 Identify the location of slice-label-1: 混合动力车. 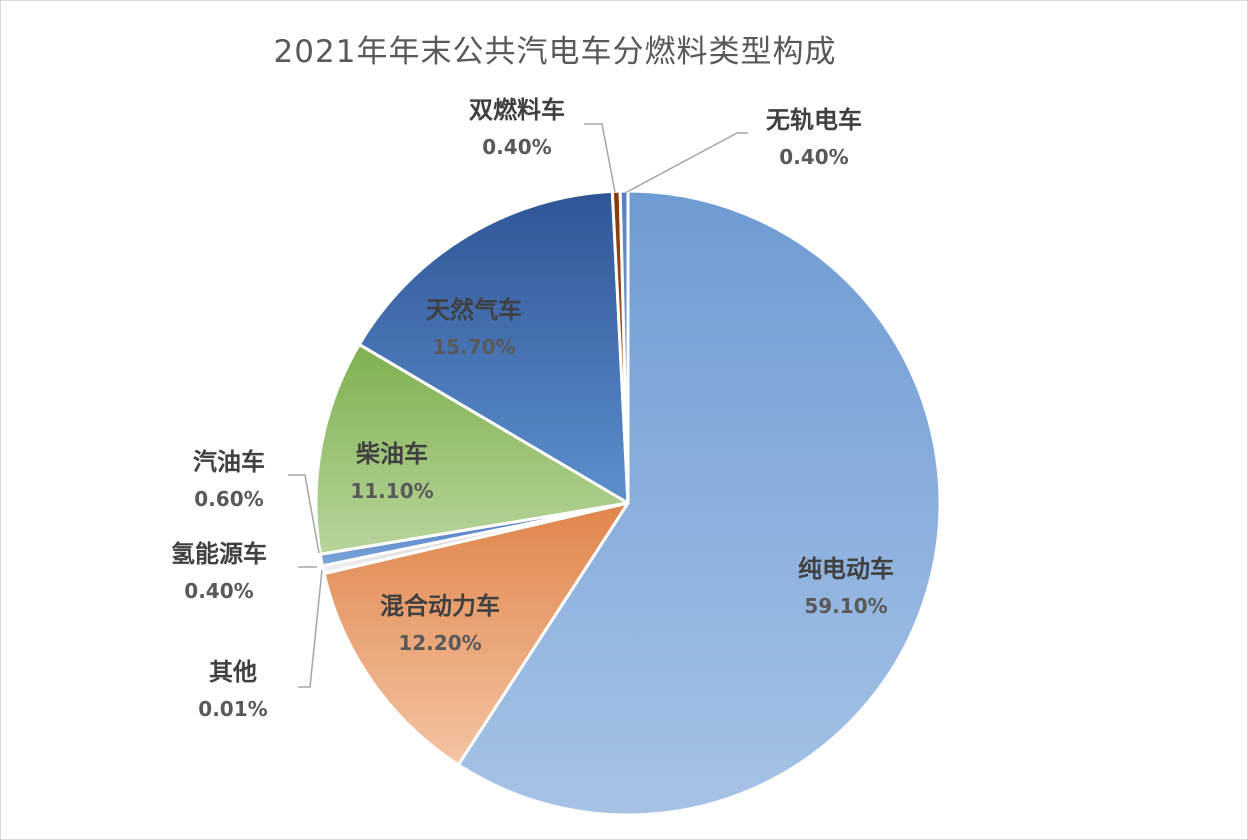
(440, 606).